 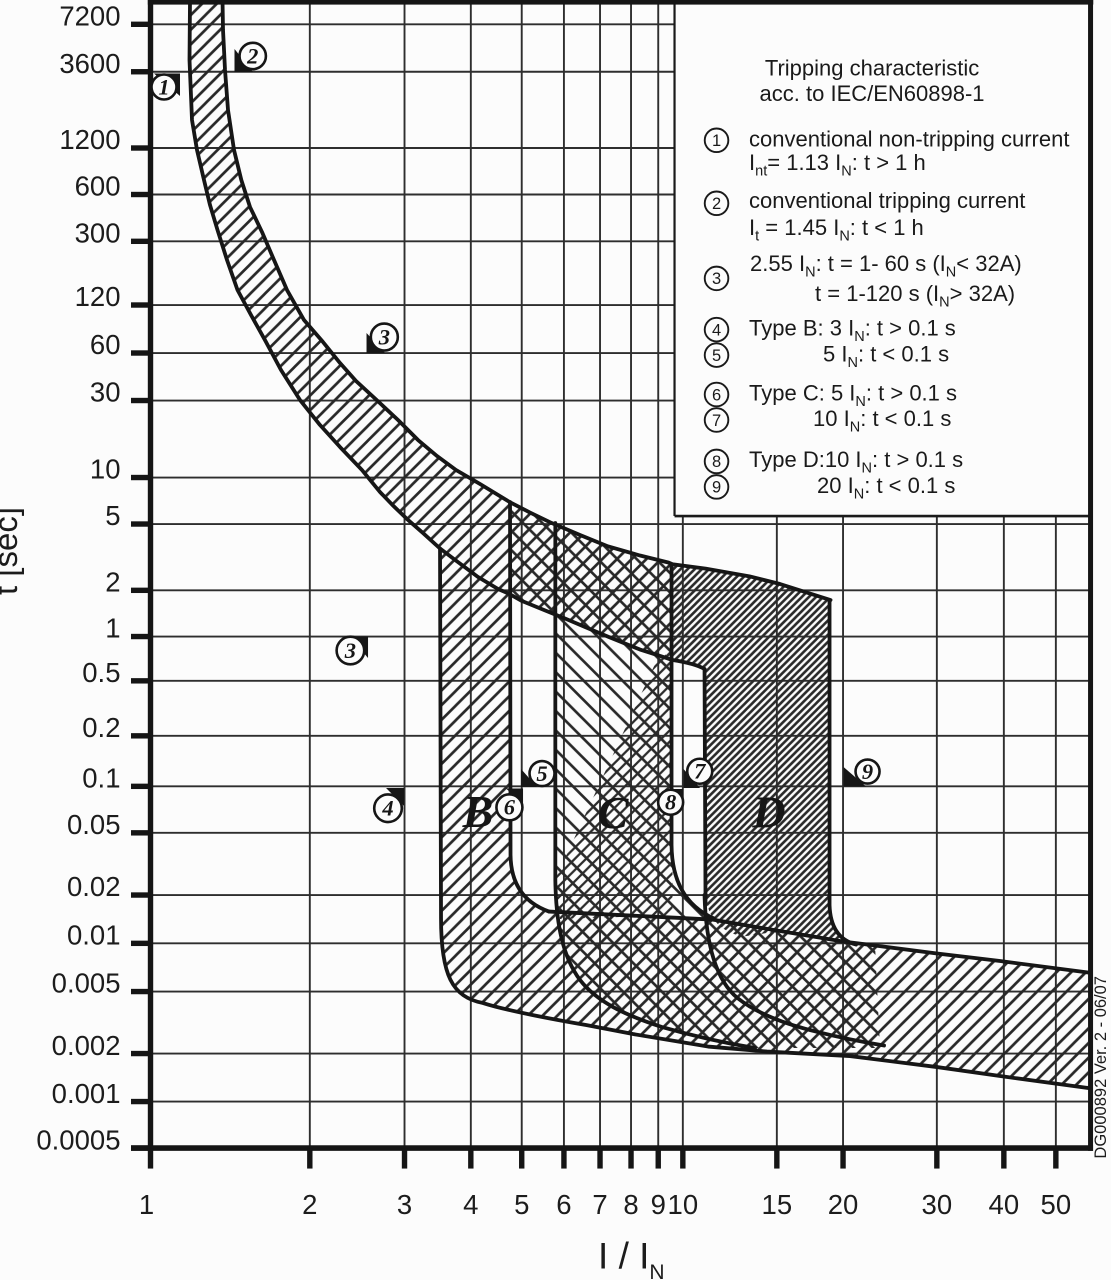 What do you see at coordinates (777, 1204) in the screenshot?
I see `svg-text: 15` at bounding box center [777, 1204].